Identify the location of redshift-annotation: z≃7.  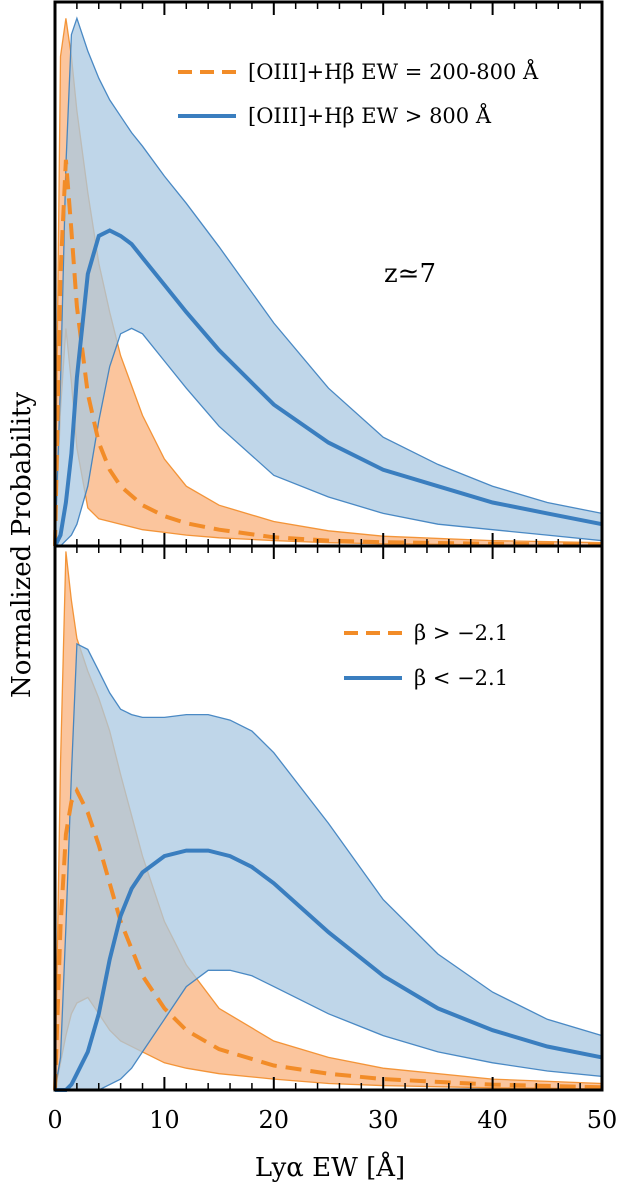
(410, 274).